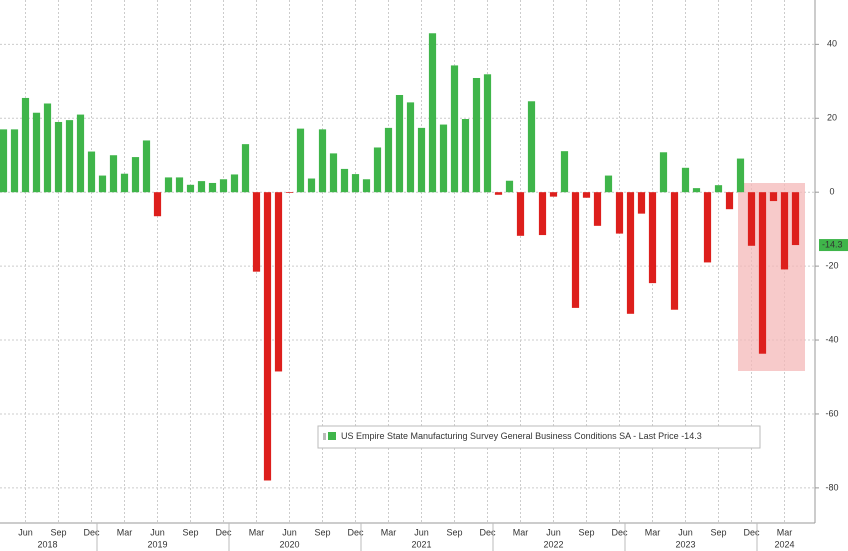 This screenshot has width=848, height=551. I want to click on legend-box, so click(539, 437).